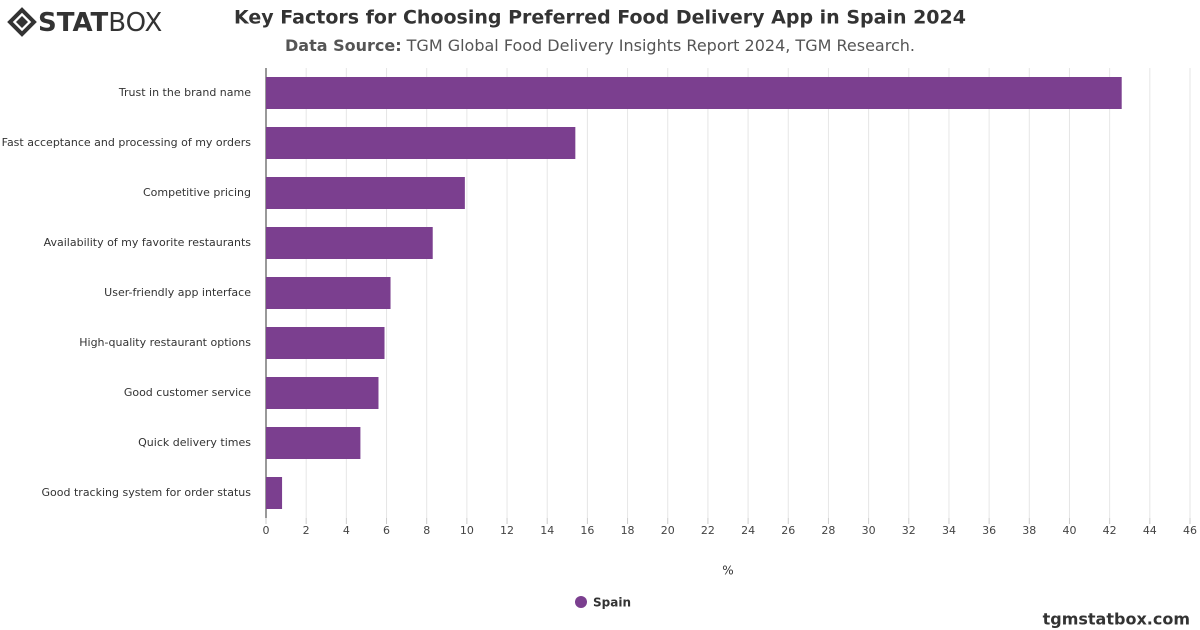 This screenshot has width=1200, height=630. Describe the element at coordinates (949, 530) in the screenshot. I see `x-tick-label: 34` at that location.